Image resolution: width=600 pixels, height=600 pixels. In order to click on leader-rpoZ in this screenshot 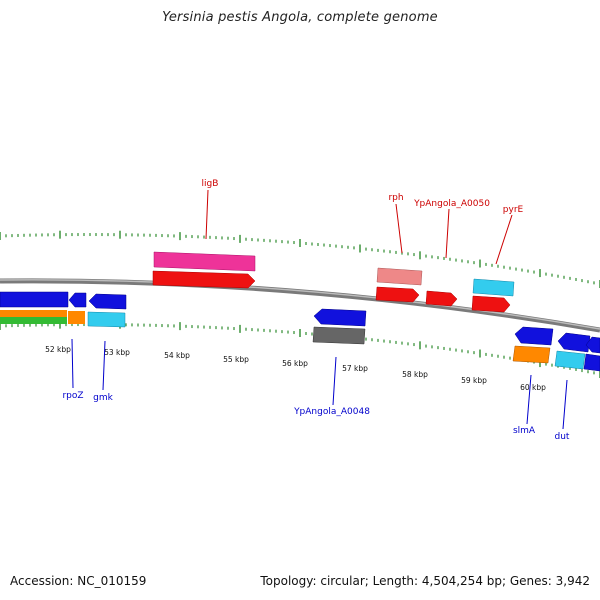, I will do `click(72, 363)`.